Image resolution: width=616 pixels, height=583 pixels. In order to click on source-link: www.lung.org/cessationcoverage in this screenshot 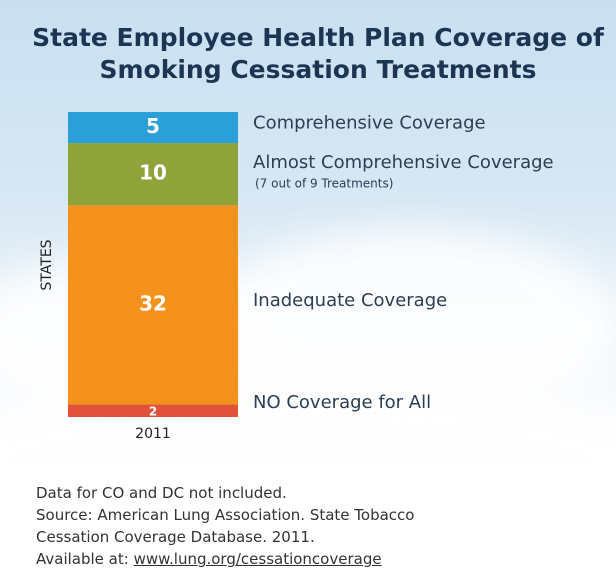, I will do `click(257, 559)`.